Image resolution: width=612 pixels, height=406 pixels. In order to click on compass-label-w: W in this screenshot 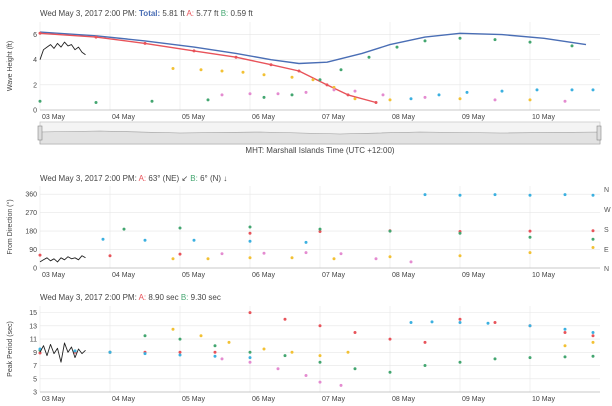, I will do `click(607, 210)`.